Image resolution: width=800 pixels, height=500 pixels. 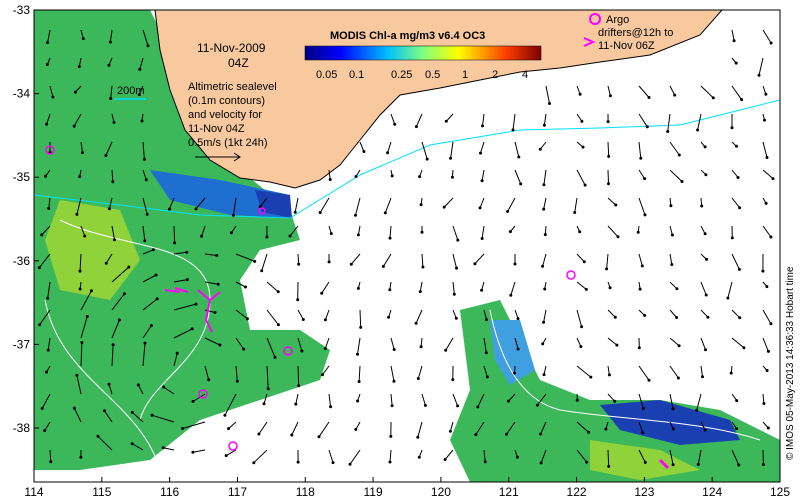 I want to click on colorbar-title: MODIS Chl-a mg/m3 v6.4 OC3, so click(x=407, y=36).